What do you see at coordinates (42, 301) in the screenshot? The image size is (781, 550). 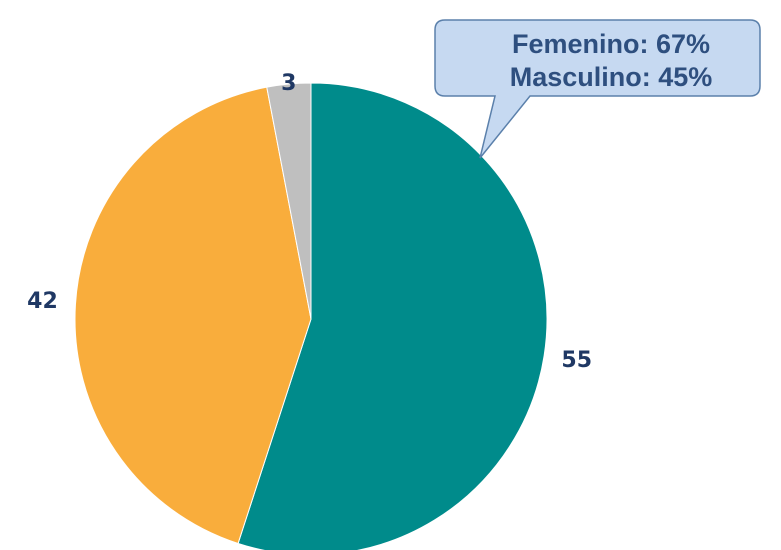 I see `data-label: 42` at bounding box center [42, 301].